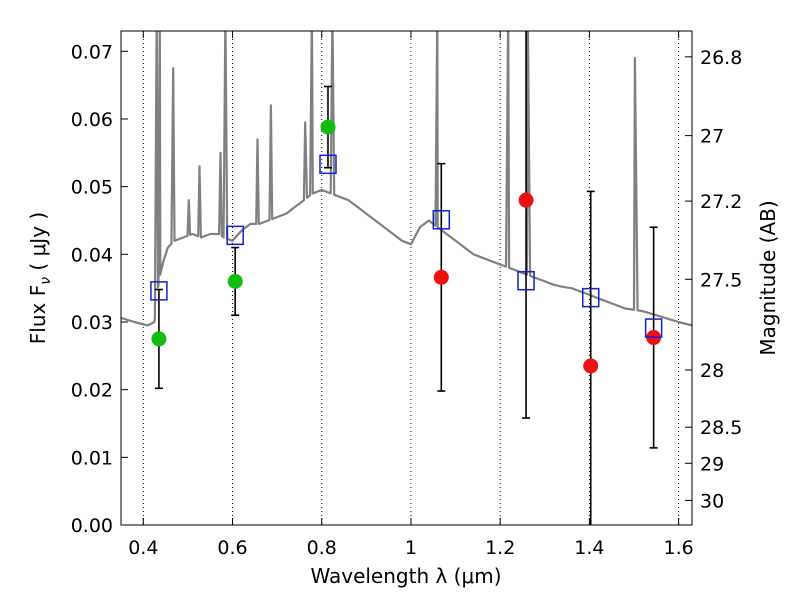 The height and width of the screenshot is (600, 800). Describe the element at coordinates (92, 458) in the screenshot. I see `y-tick-label: 0.01` at that location.